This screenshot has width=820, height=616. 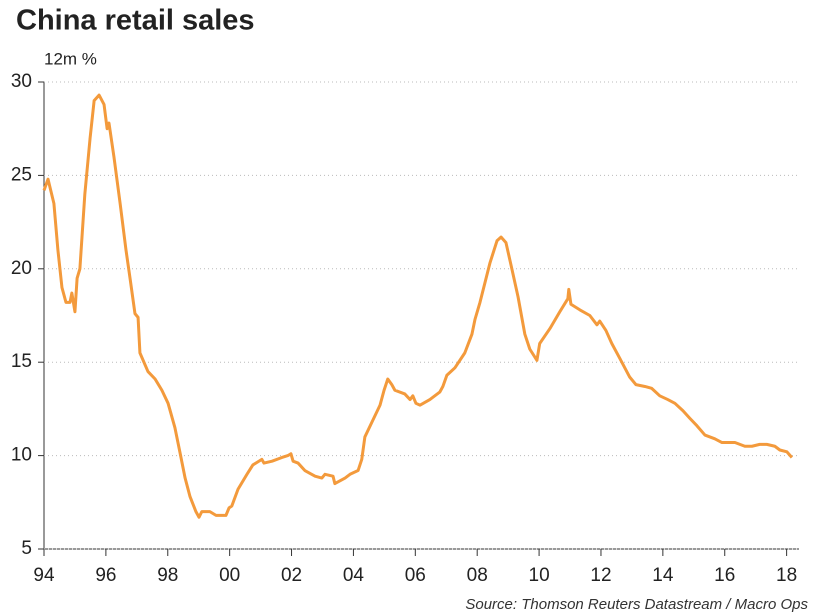 What do you see at coordinates (724, 575) in the screenshot?
I see `x-tick-label: 16` at bounding box center [724, 575].